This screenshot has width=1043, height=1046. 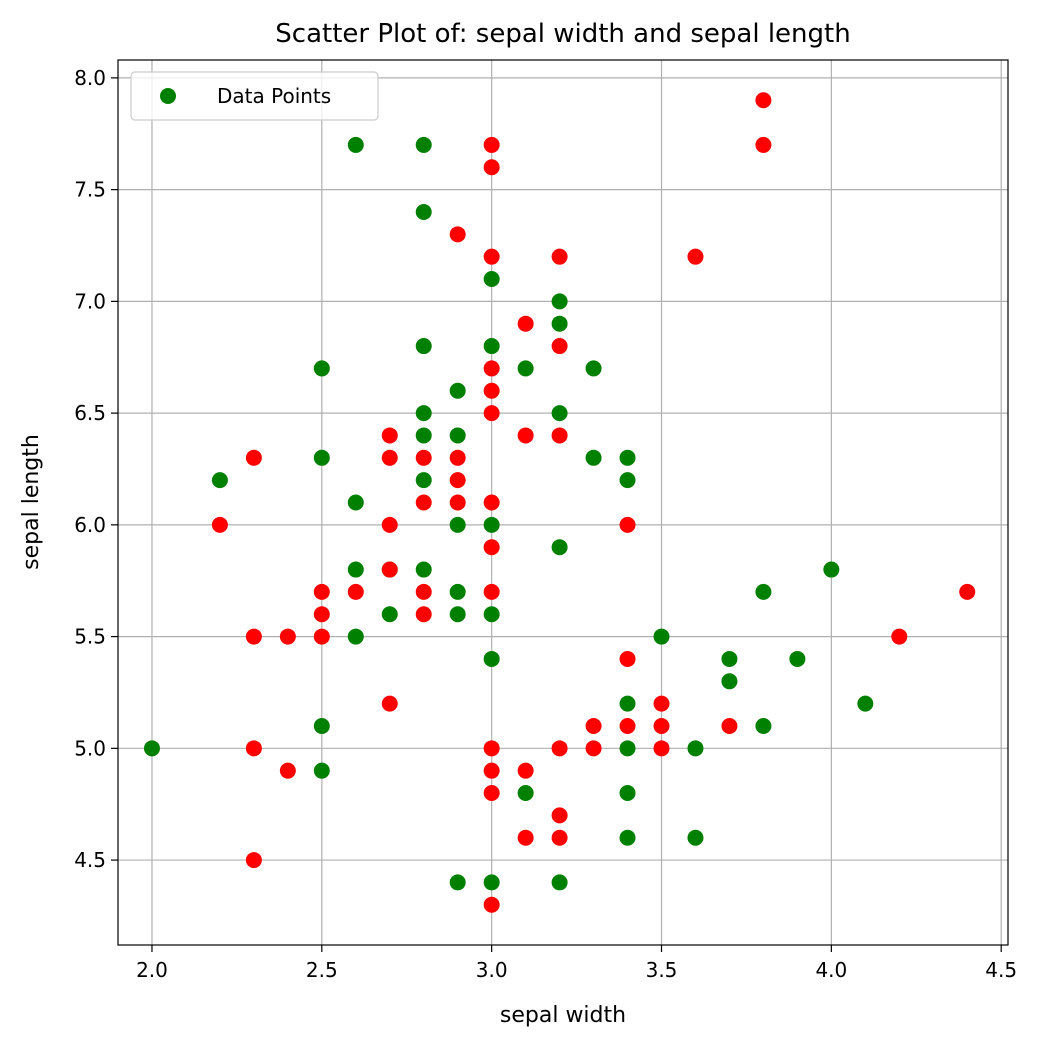 What do you see at coordinates (90, 860) in the screenshot?
I see `y-tick-label: 4.5` at bounding box center [90, 860].